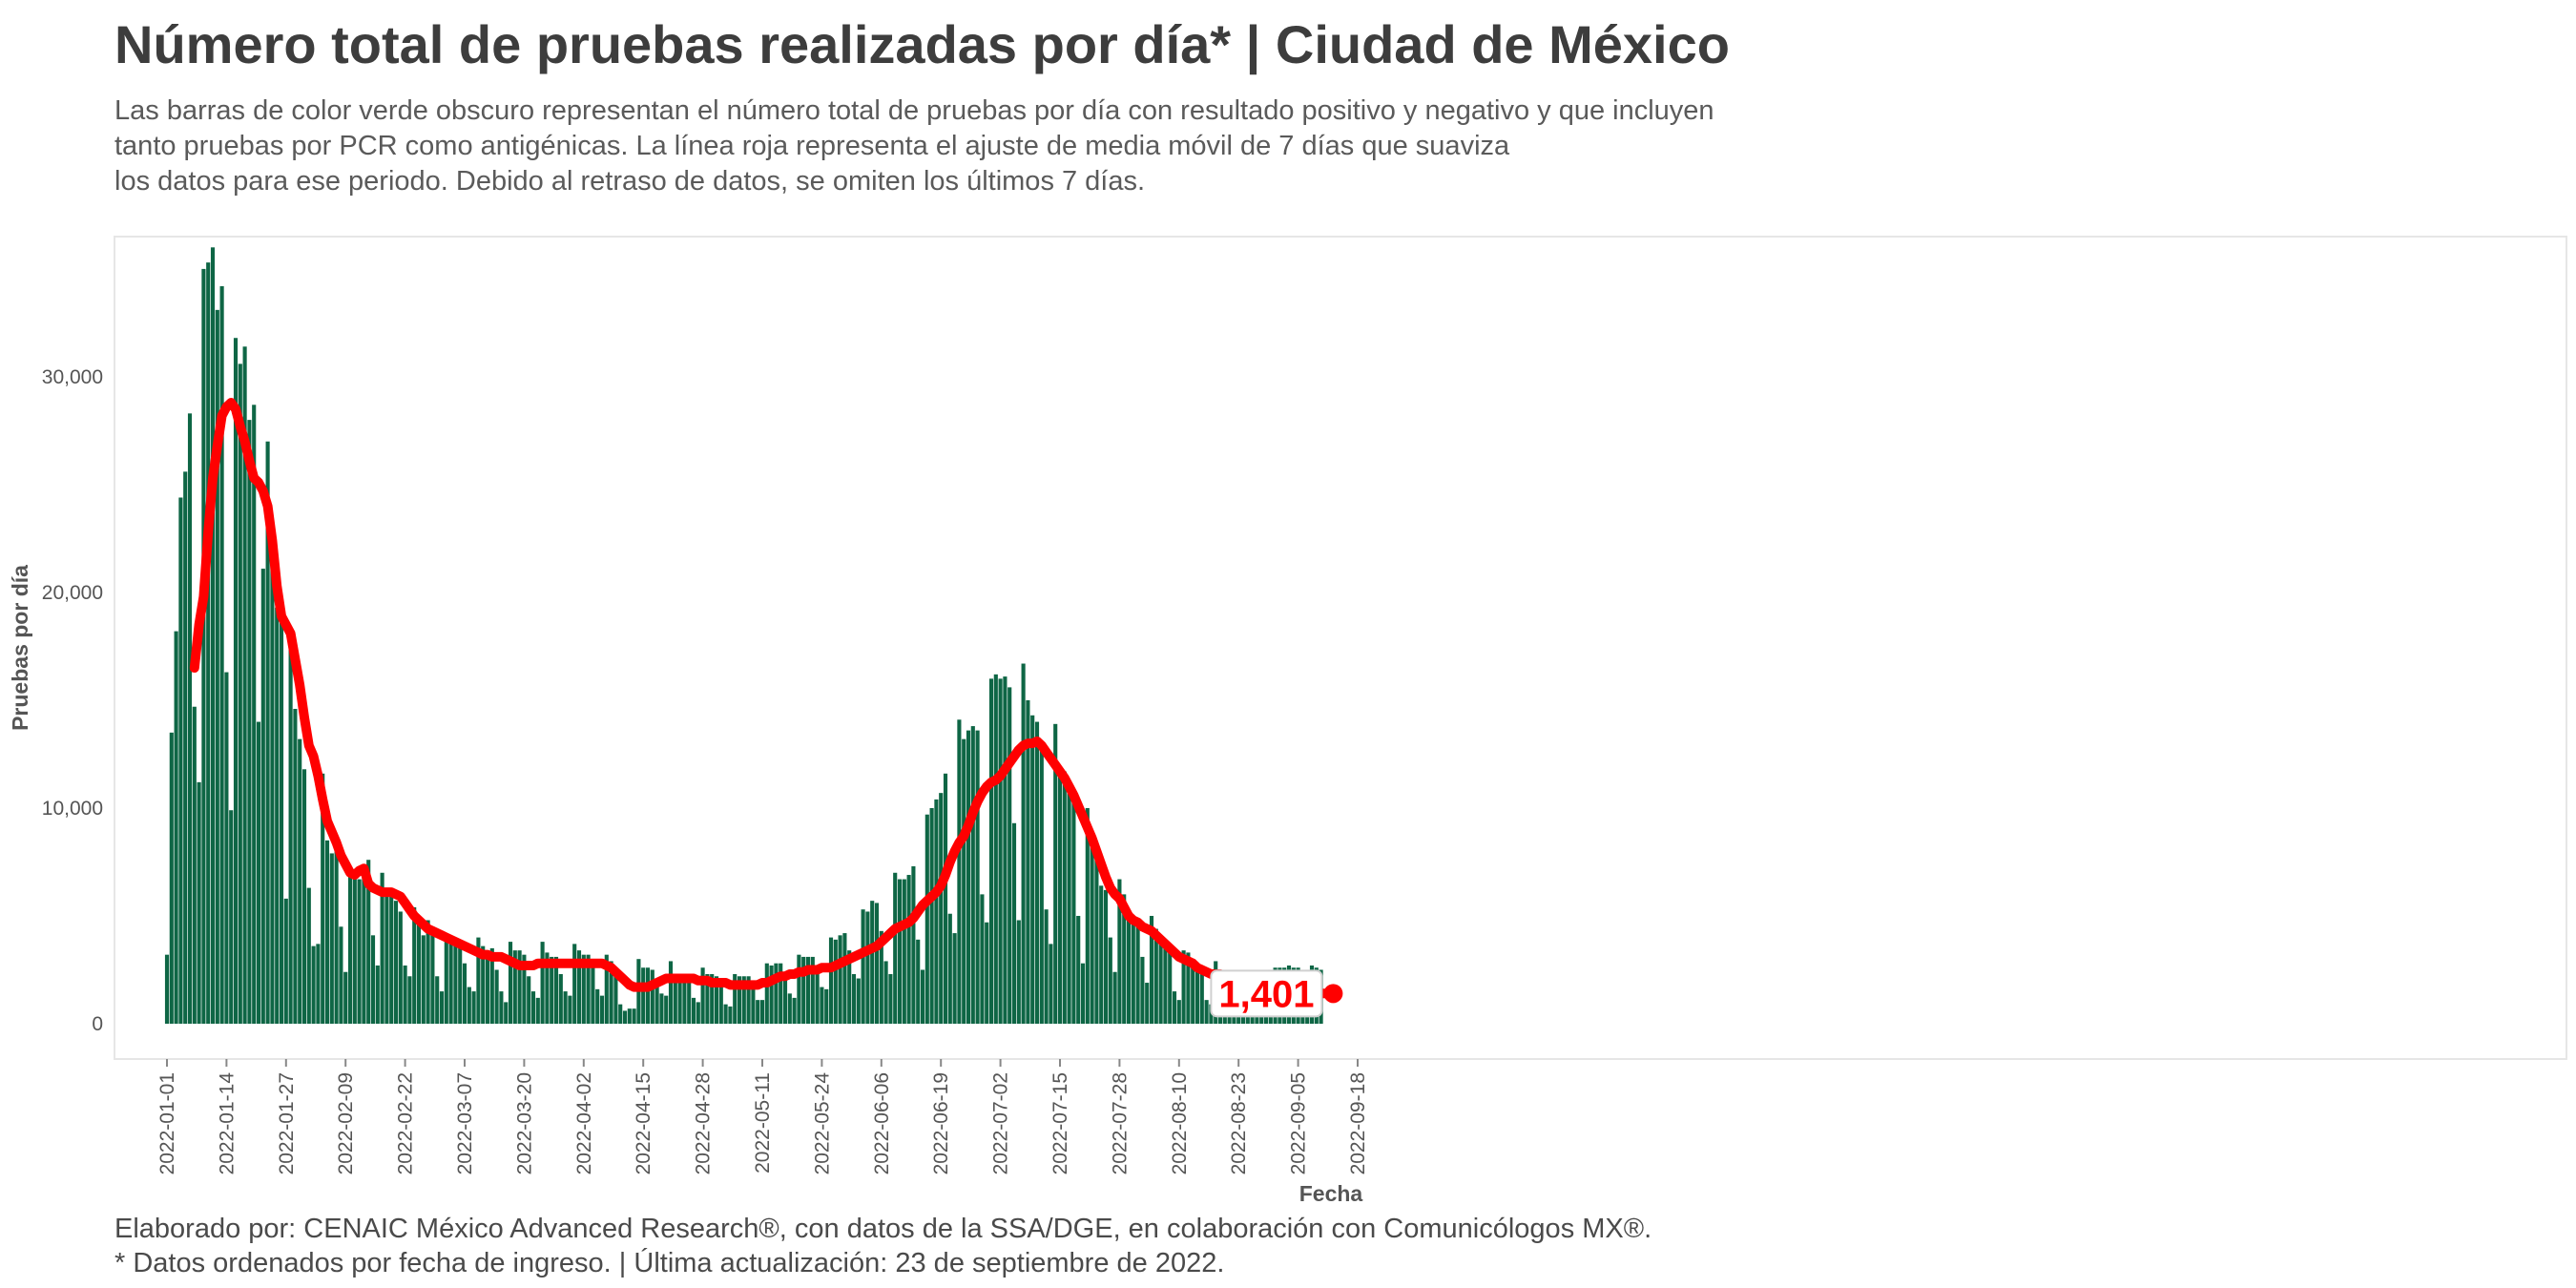 The height and width of the screenshot is (1288, 2576). Describe the element at coordinates (465, 1123) in the screenshot. I see `x-tick-label-5: 2022-03-07` at that location.